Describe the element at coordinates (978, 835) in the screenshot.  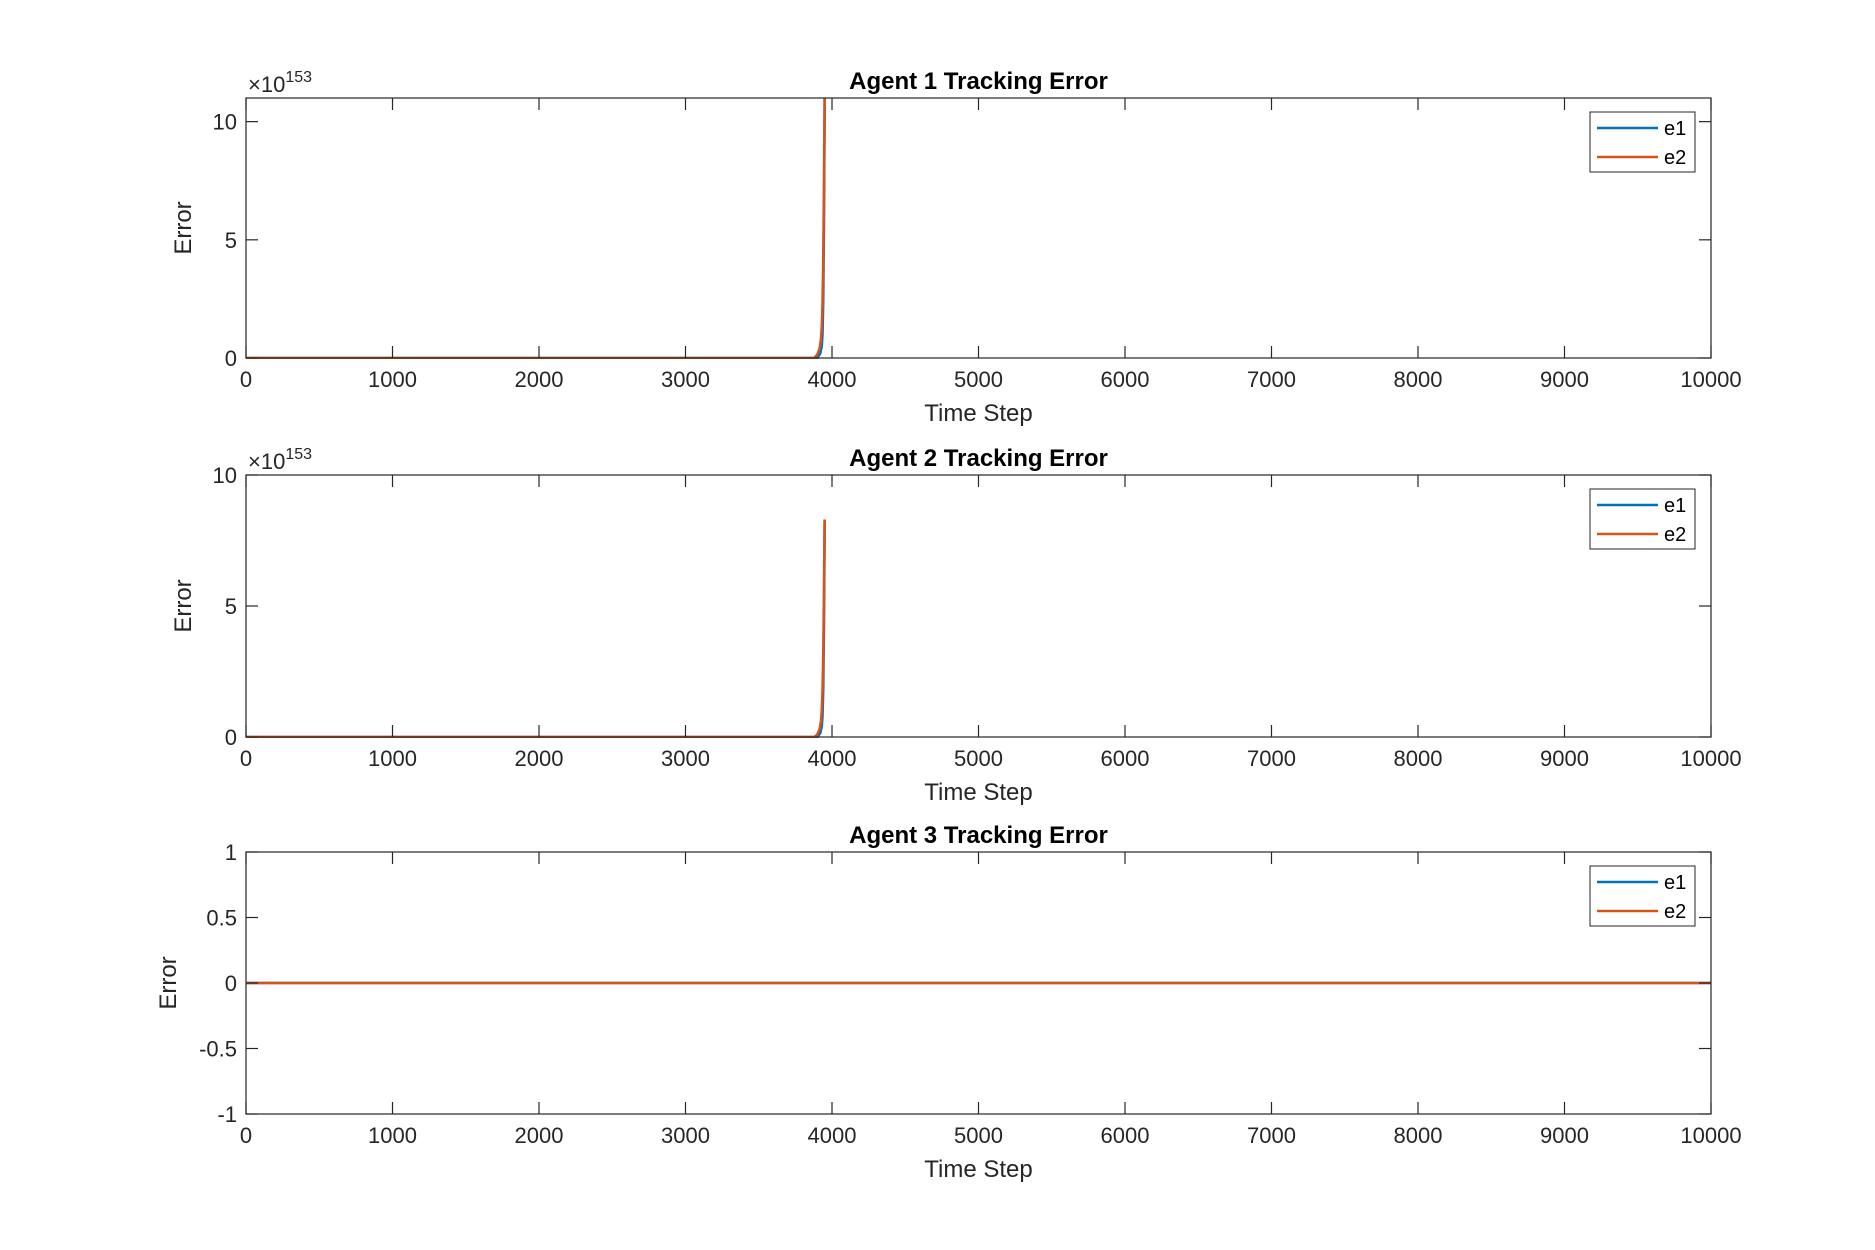
I see `chart-title: Agent 3 Tracking Error` at that location.